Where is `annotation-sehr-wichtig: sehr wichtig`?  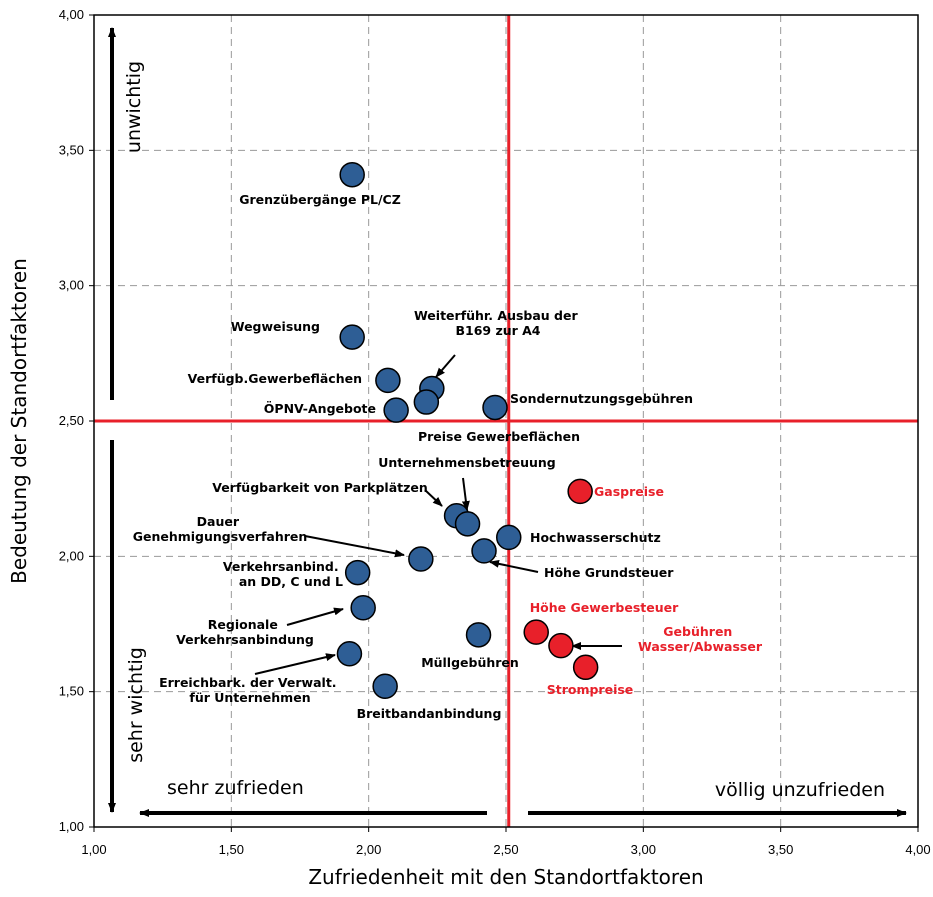 annotation-sehr-wichtig: sehr wichtig is located at coordinates (136, 705).